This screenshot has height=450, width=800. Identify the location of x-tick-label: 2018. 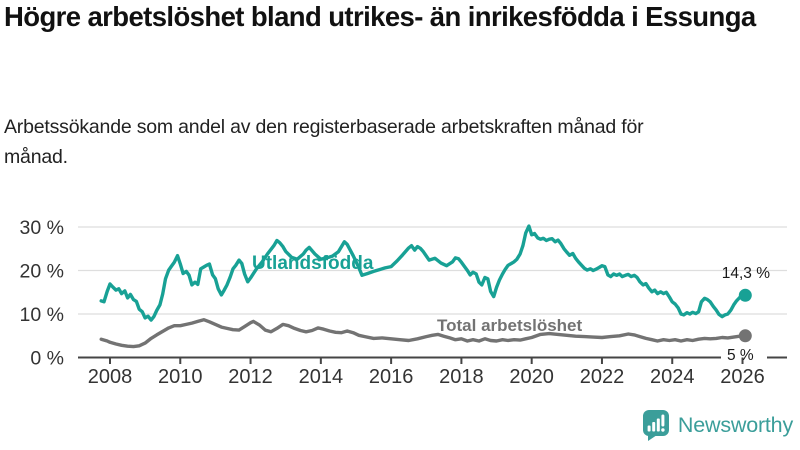
(461, 377).